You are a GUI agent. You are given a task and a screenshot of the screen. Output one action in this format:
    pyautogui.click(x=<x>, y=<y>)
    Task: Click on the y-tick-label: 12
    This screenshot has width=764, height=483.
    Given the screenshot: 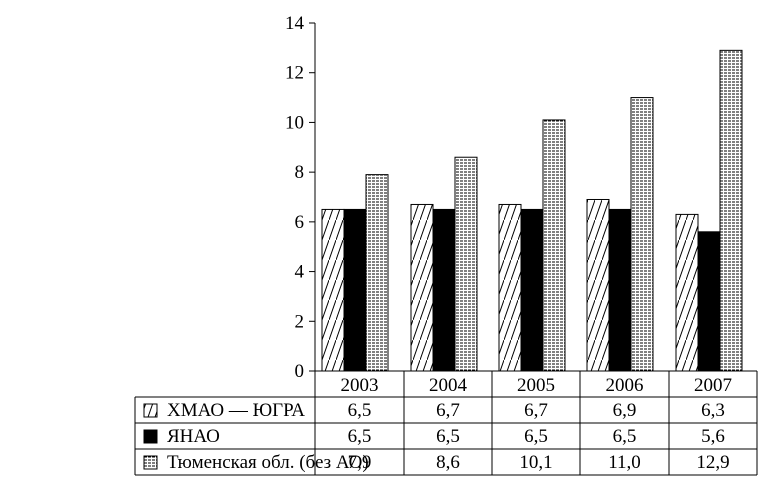 What is the action you would take?
    pyautogui.click(x=294, y=73)
    